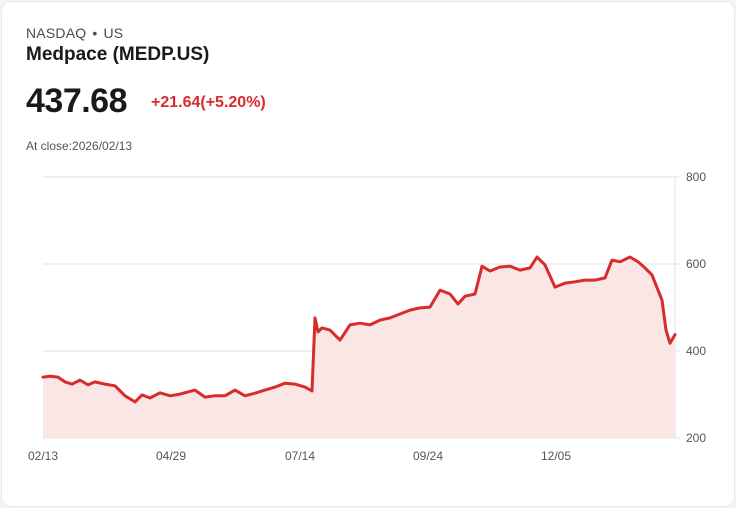  What do you see at coordinates (428, 456) in the screenshot?
I see `x-tick-label: 09/24` at bounding box center [428, 456].